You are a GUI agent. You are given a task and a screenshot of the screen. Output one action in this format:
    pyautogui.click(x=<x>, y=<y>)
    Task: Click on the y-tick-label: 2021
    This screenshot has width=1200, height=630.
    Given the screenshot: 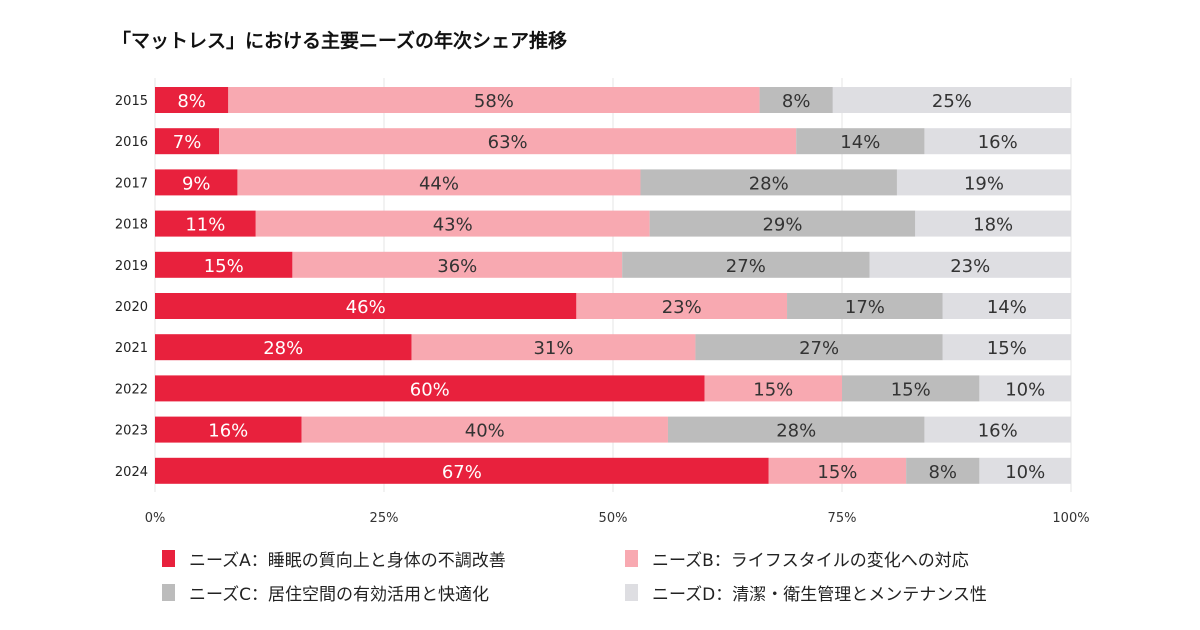 What is the action you would take?
    pyautogui.click(x=131, y=348)
    